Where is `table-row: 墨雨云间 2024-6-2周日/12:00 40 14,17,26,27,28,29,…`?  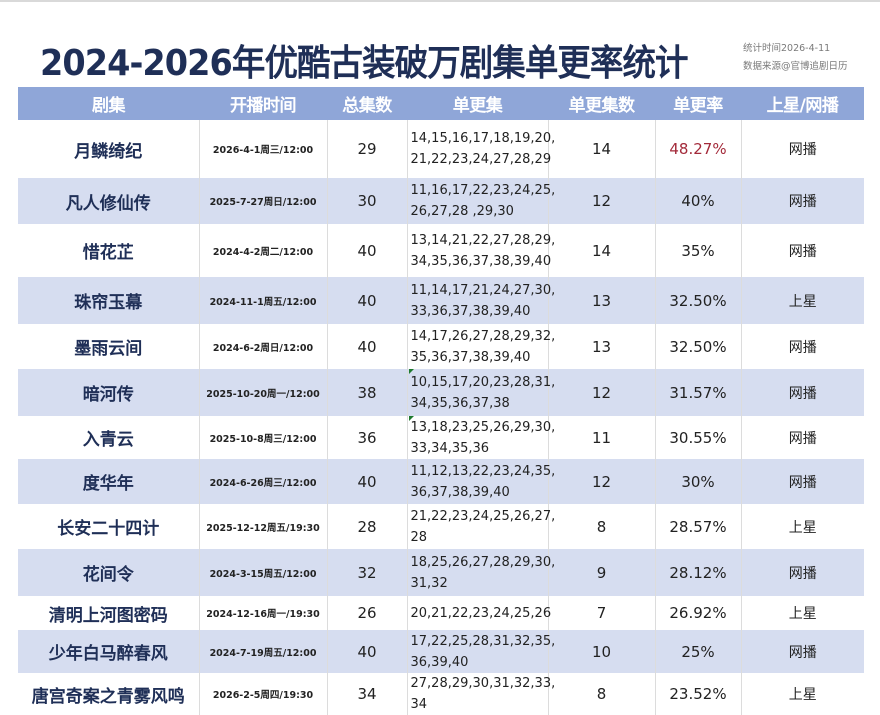
table-row: 墨雨云间 2024-6-2周日/12:00 40 14,17,26,27,28,29,… is located at coordinates (441, 346).